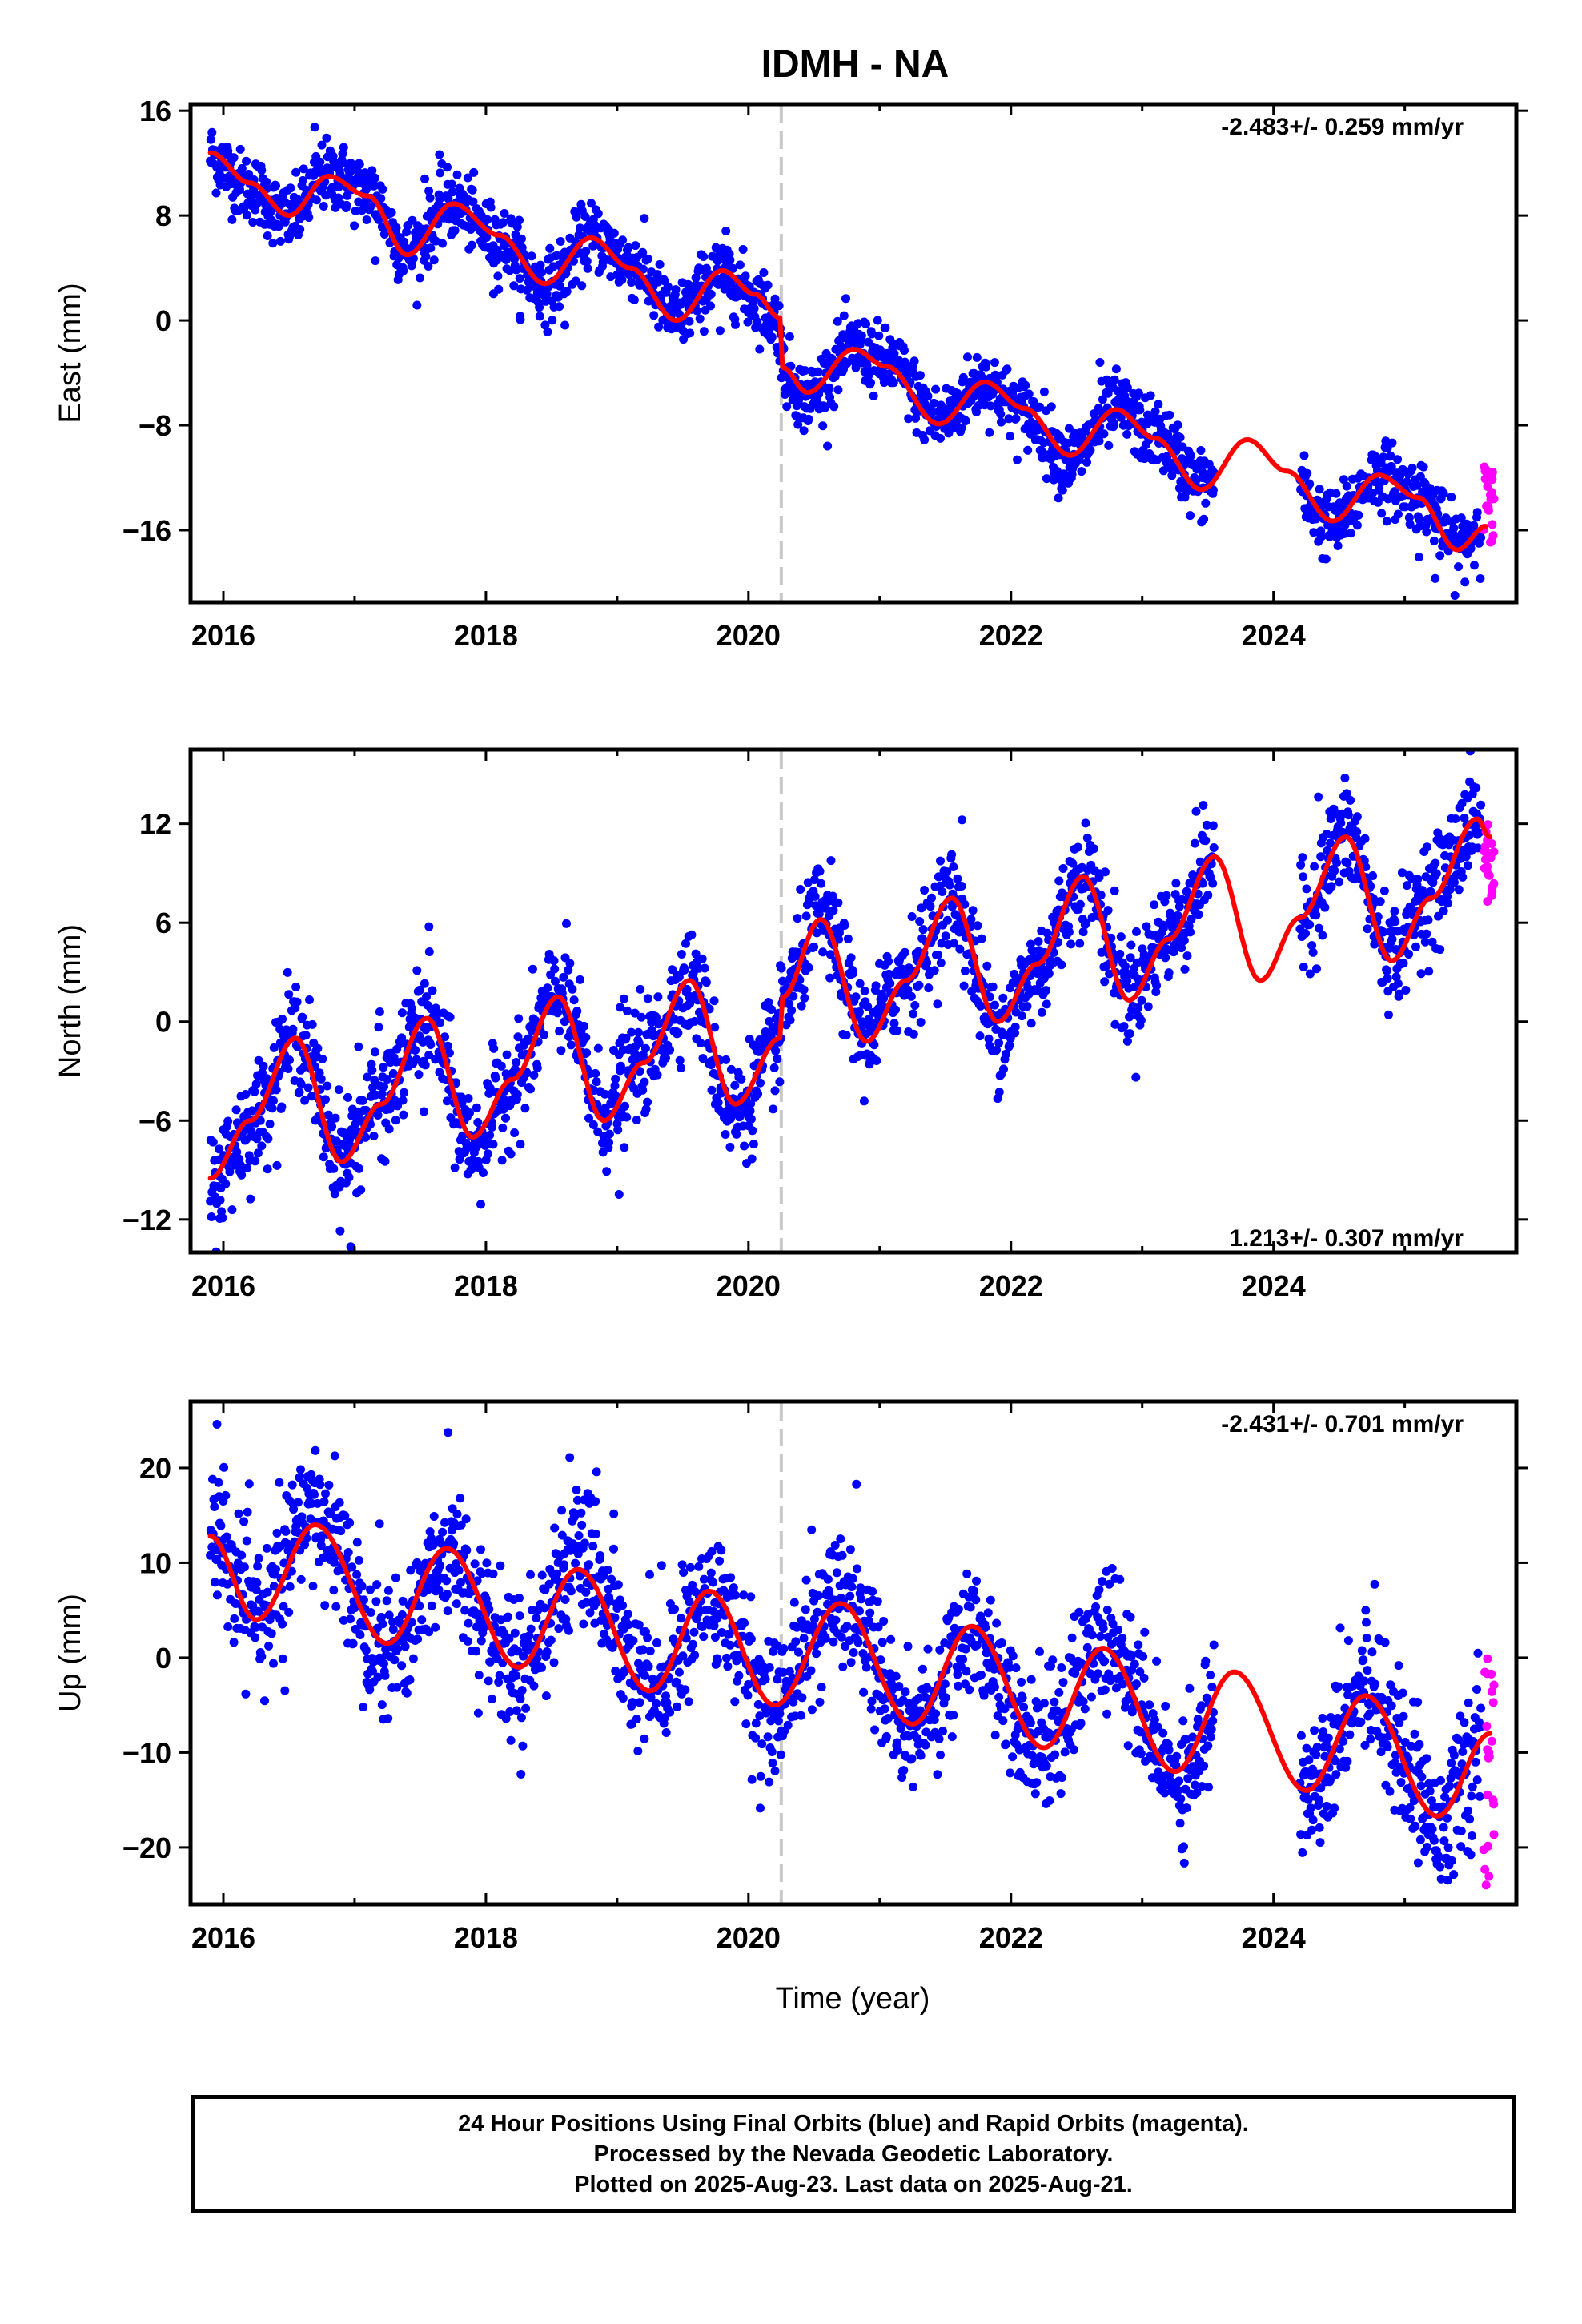  What do you see at coordinates (223, 635) in the screenshot?
I see `x-tick-label: 2016` at bounding box center [223, 635].